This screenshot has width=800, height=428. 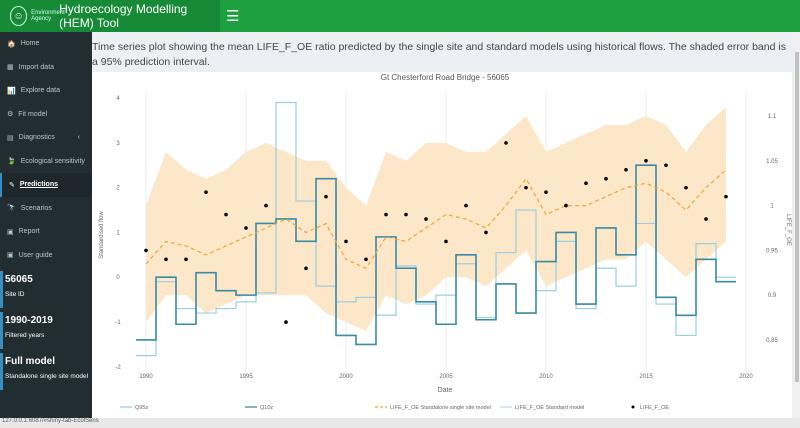 I want to click on nav-icon: 🏠, so click(x=11, y=44).